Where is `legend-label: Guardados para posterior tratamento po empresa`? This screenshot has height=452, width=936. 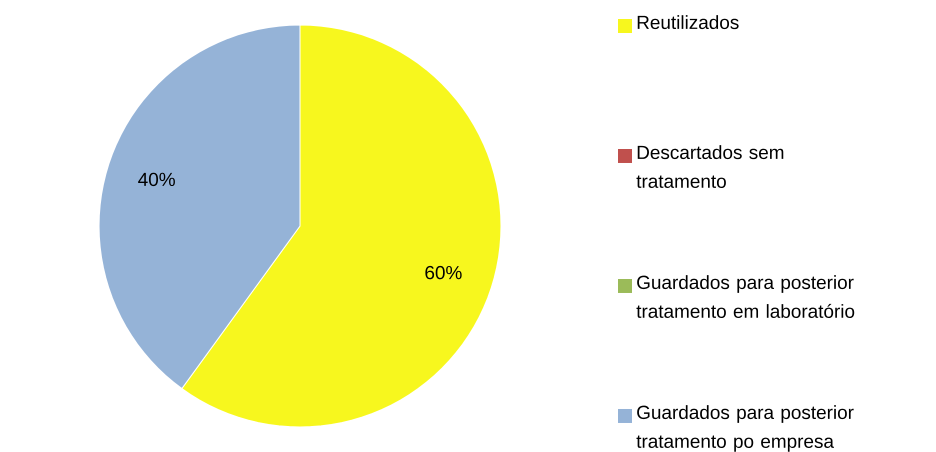 legend-label: Guardados para posterior tratamento po empresa is located at coordinates (745, 428).